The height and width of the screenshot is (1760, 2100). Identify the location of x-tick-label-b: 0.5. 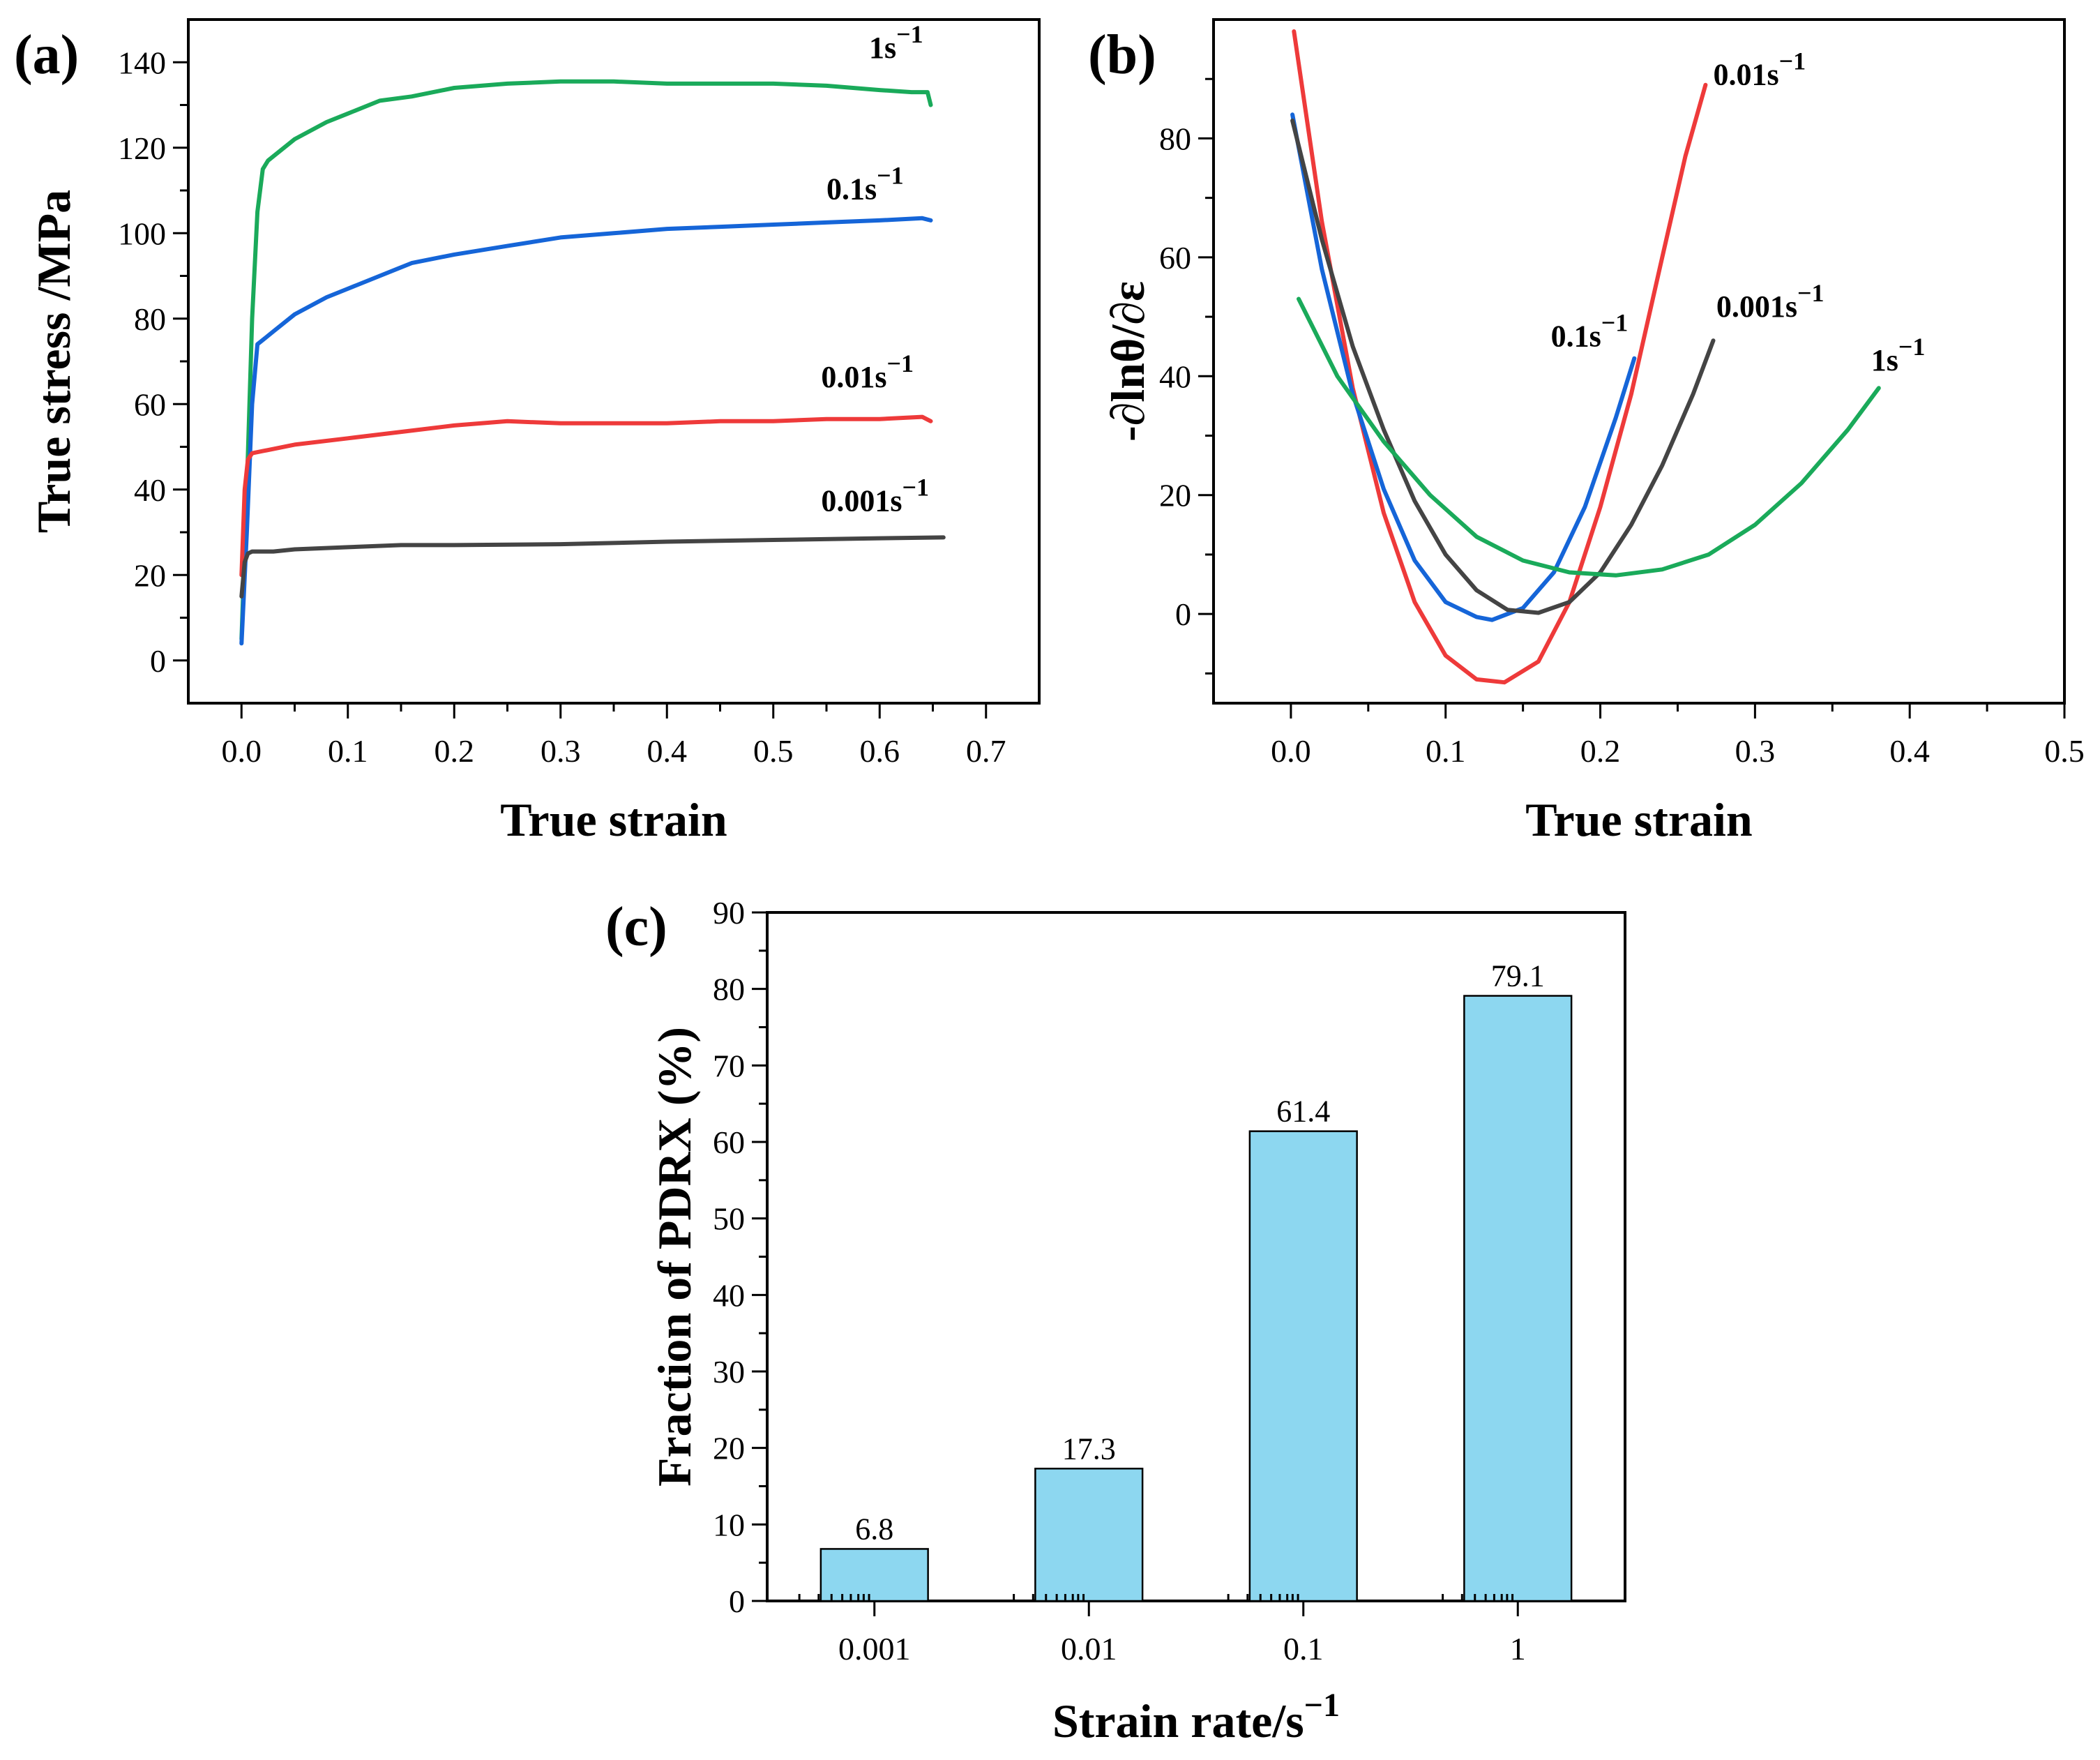
(2064, 751).